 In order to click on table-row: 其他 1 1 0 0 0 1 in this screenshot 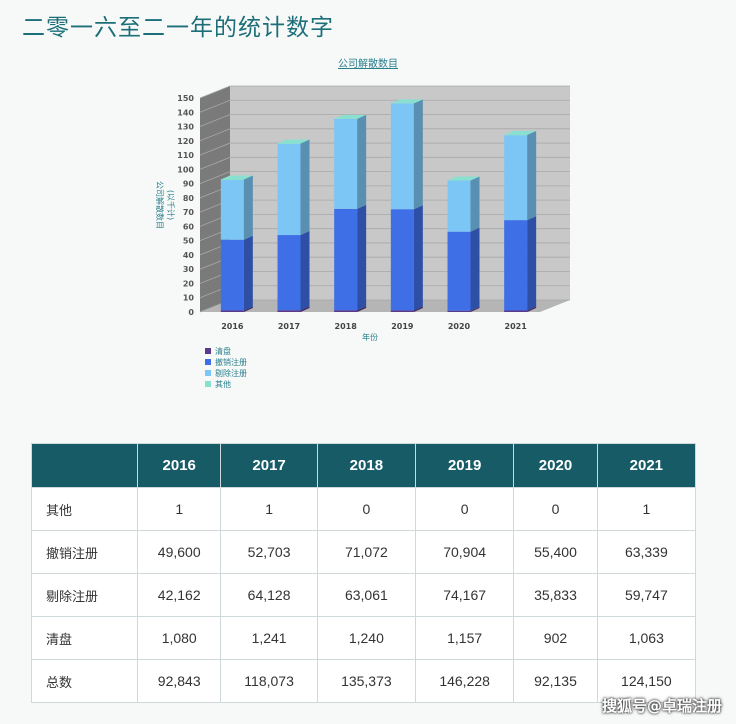, I will do `click(364, 509)`.